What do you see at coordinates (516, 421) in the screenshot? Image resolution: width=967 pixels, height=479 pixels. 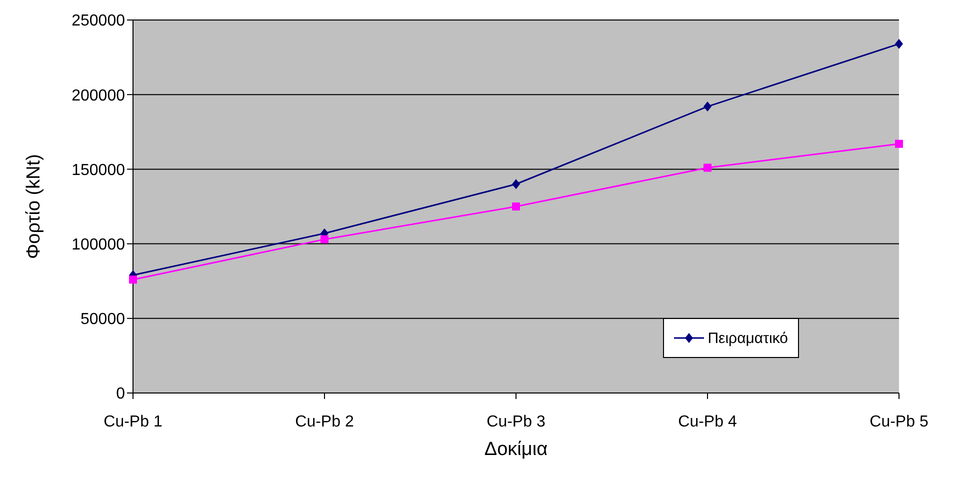 I see `x-tick-label: Cu-Pb 3` at bounding box center [516, 421].